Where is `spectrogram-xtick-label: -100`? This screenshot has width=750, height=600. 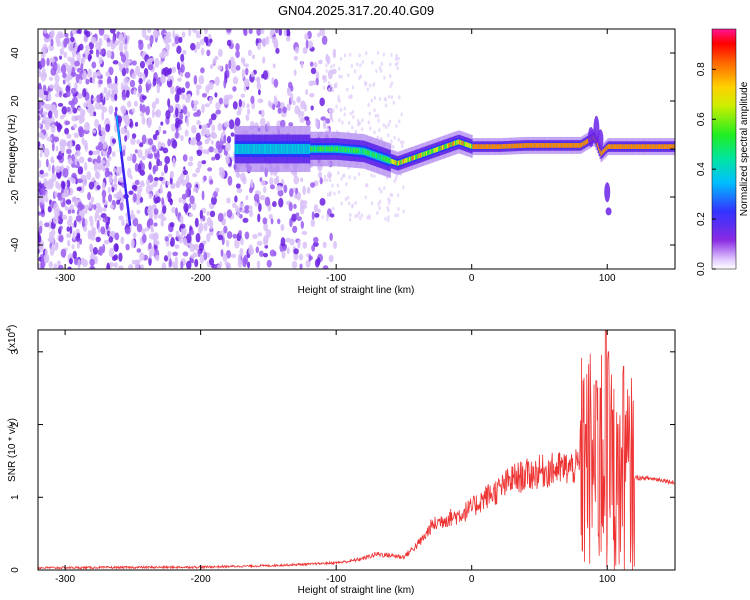 spectrogram-xtick-label: -100 is located at coordinates (336, 278).